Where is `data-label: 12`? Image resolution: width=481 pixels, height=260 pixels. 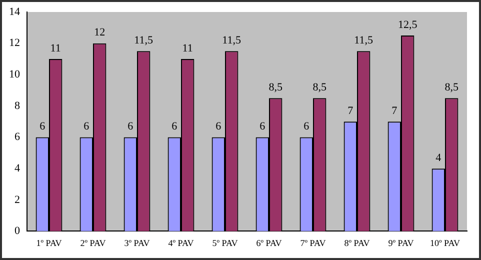 data-label: 12 is located at coordinates (100, 32).